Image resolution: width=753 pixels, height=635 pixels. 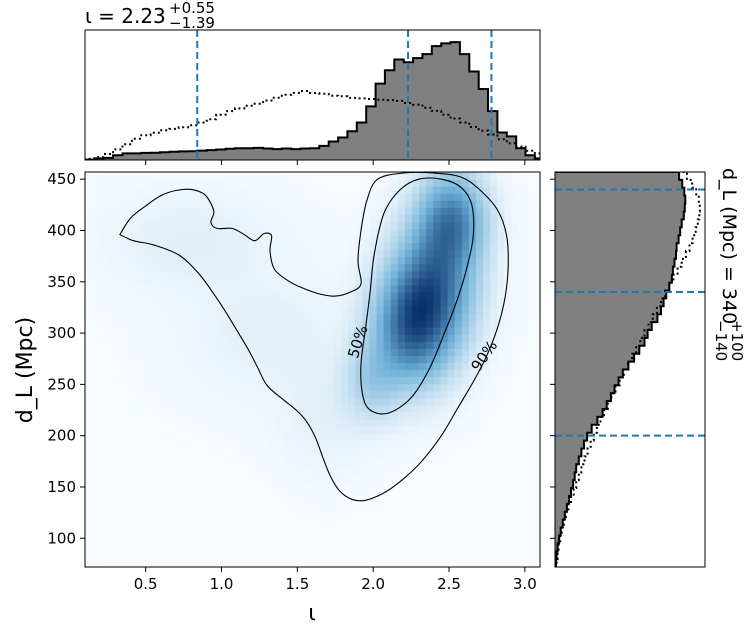 I want to click on y-hist-fill, so click(x=620, y=369).